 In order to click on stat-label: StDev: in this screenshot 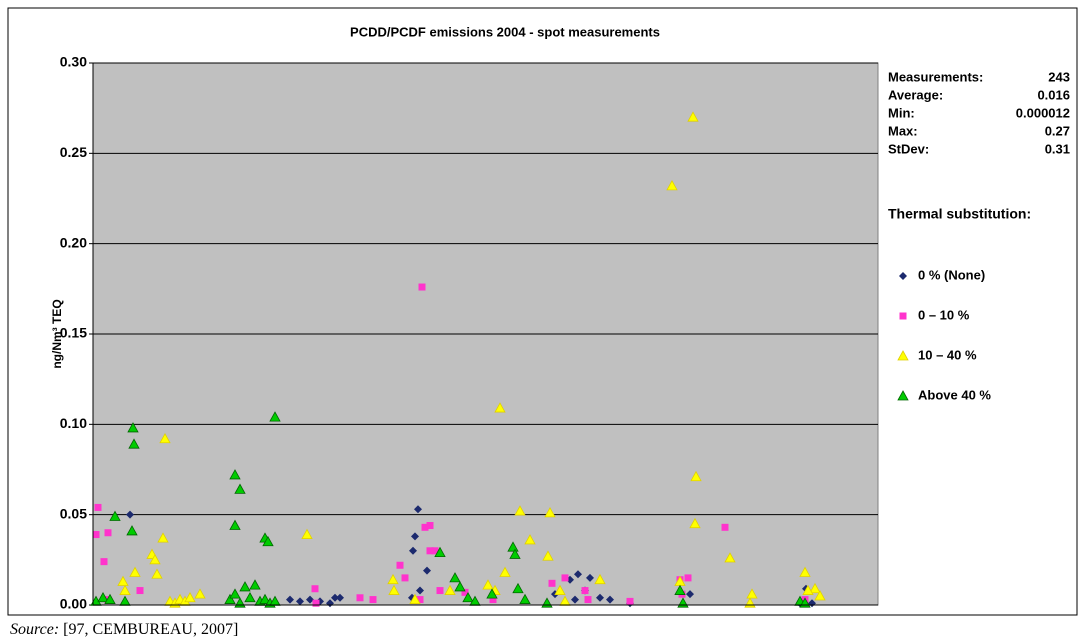, I will do `click(908, 148)`.